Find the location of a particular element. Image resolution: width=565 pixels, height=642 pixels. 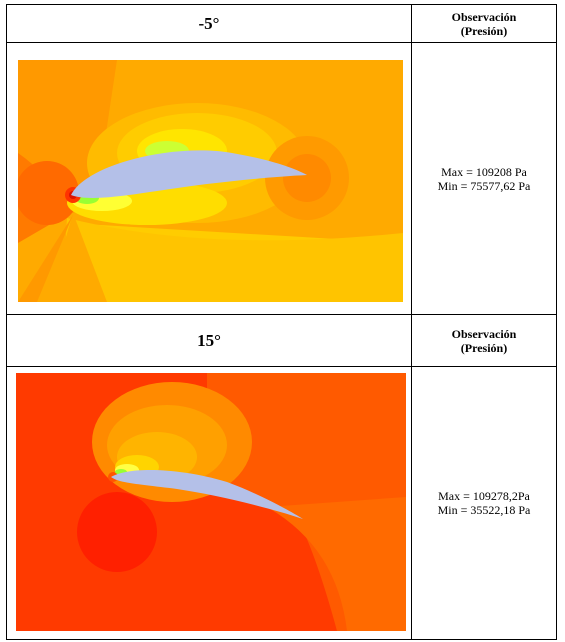

header-row-1: -5° Observación (Presión) is located at coordinates (281, 23).